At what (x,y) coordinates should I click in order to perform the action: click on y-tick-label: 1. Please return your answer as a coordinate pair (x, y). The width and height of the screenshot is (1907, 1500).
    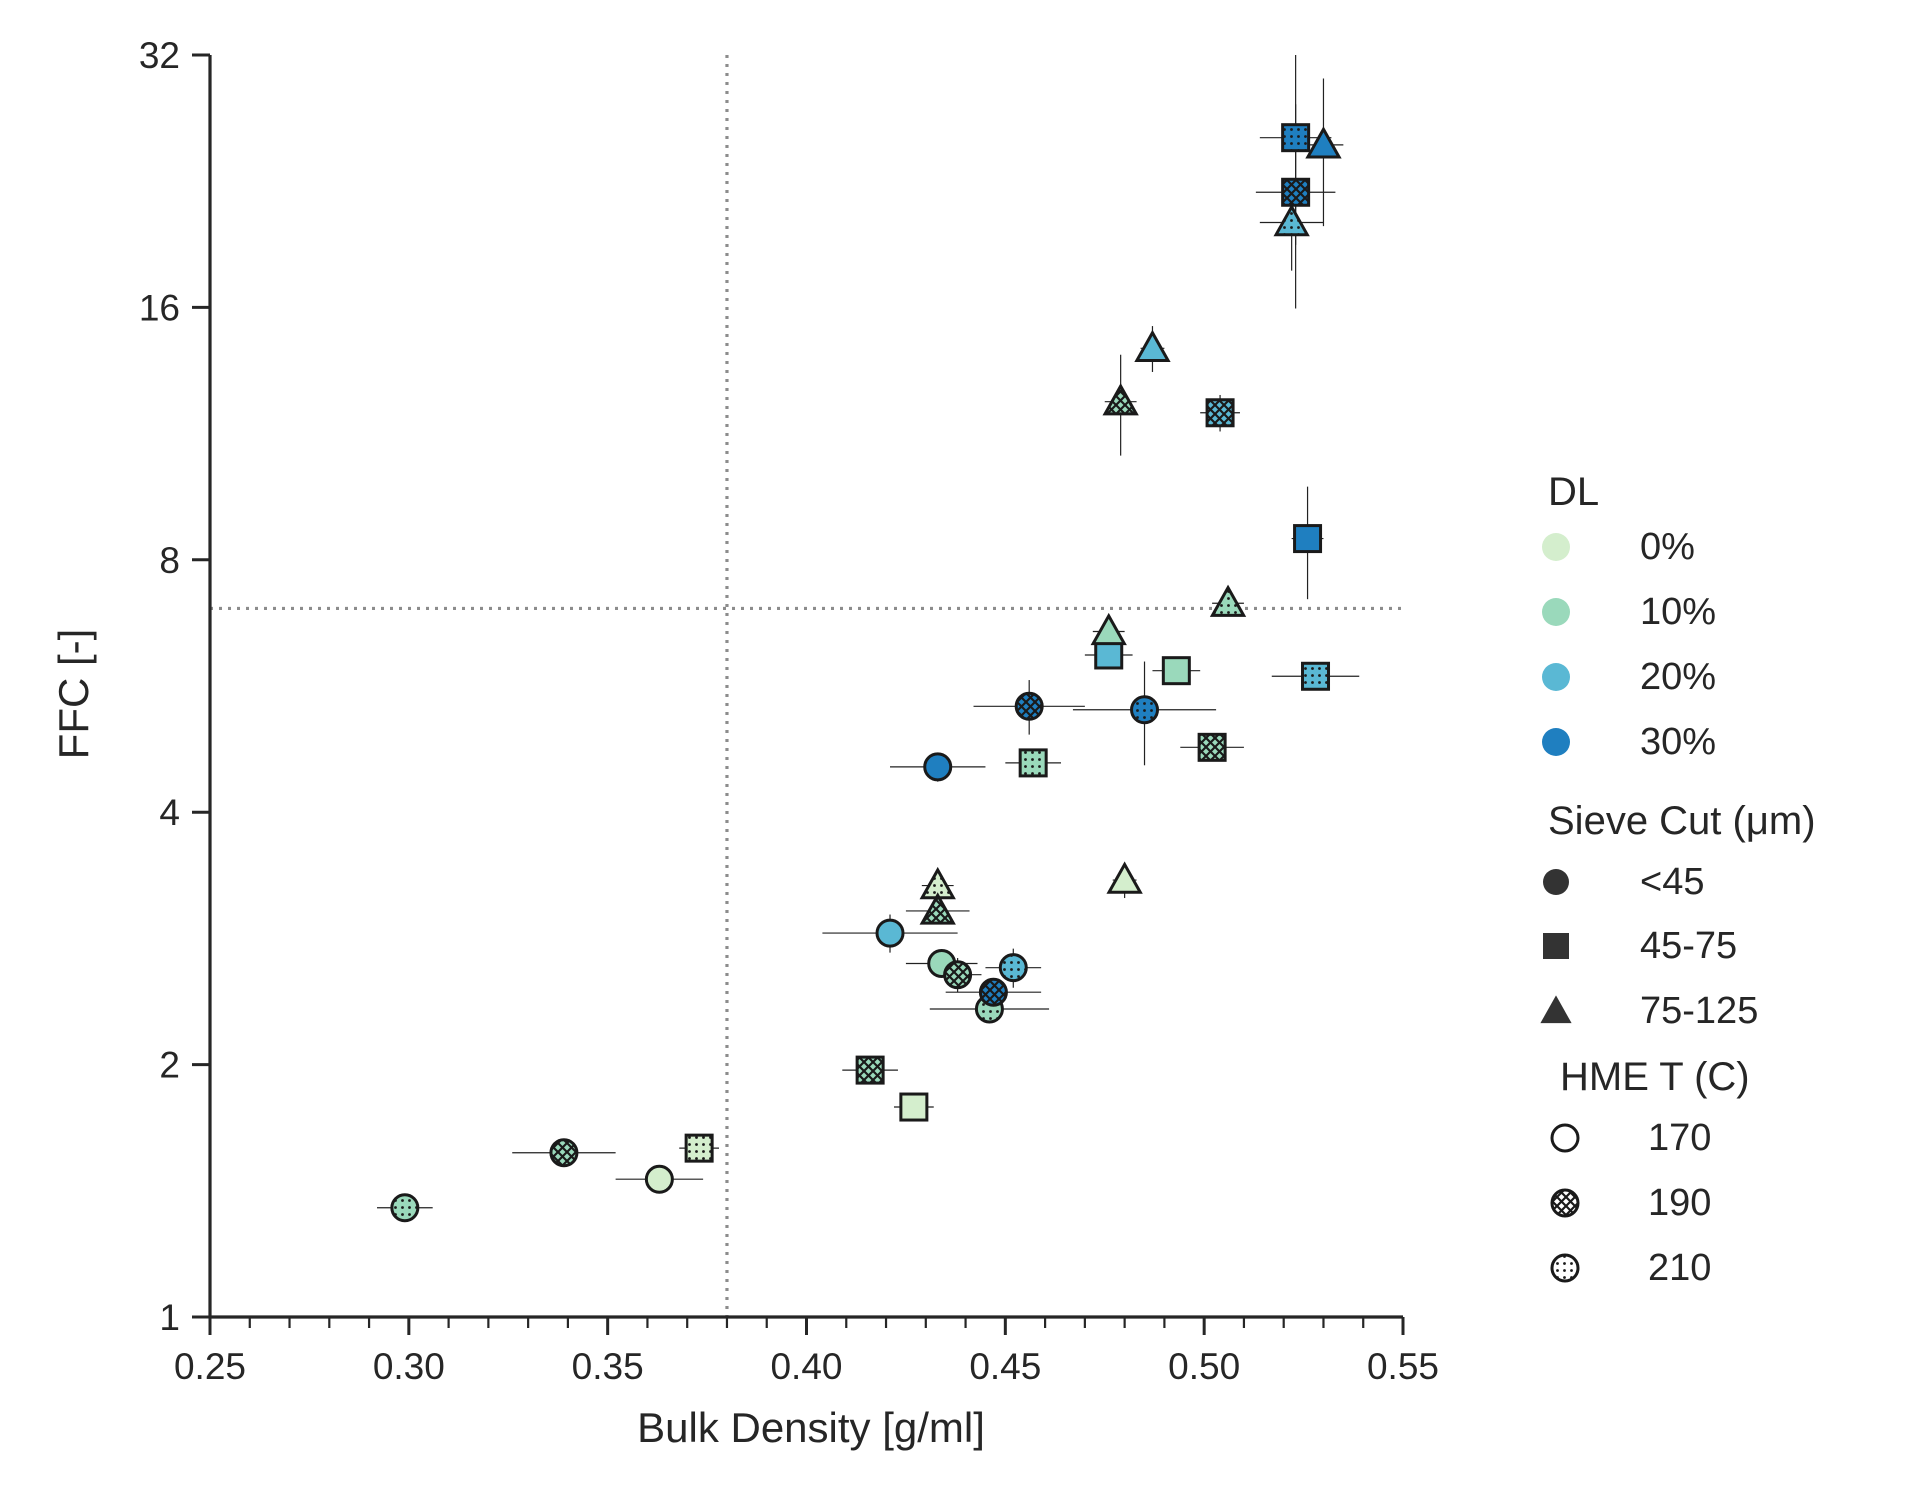
    Looking at the image, I should click on (169, 1317).